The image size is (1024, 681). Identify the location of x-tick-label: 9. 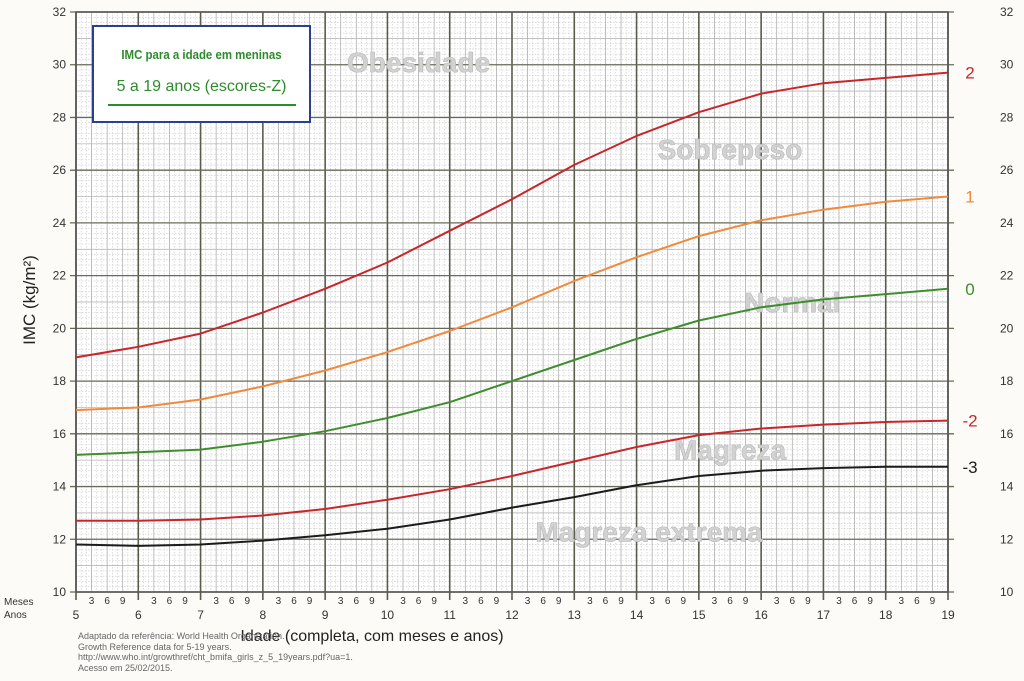
(325, 615).